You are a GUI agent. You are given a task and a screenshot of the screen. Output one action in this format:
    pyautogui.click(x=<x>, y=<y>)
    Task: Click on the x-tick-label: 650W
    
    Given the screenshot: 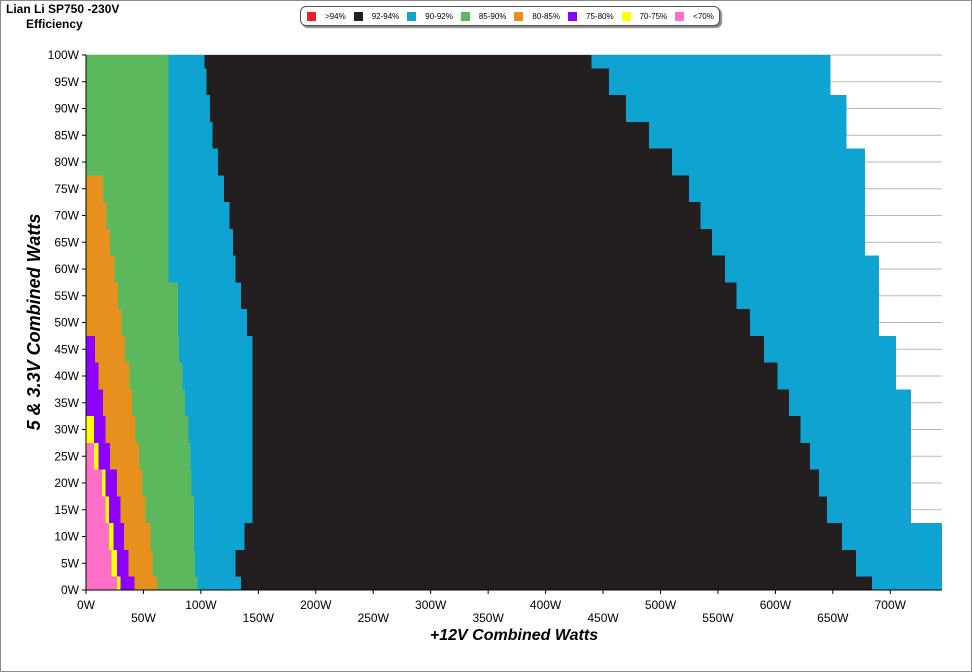 What is the action you would take?
    pyautogui.click(x=833, y=618)
    